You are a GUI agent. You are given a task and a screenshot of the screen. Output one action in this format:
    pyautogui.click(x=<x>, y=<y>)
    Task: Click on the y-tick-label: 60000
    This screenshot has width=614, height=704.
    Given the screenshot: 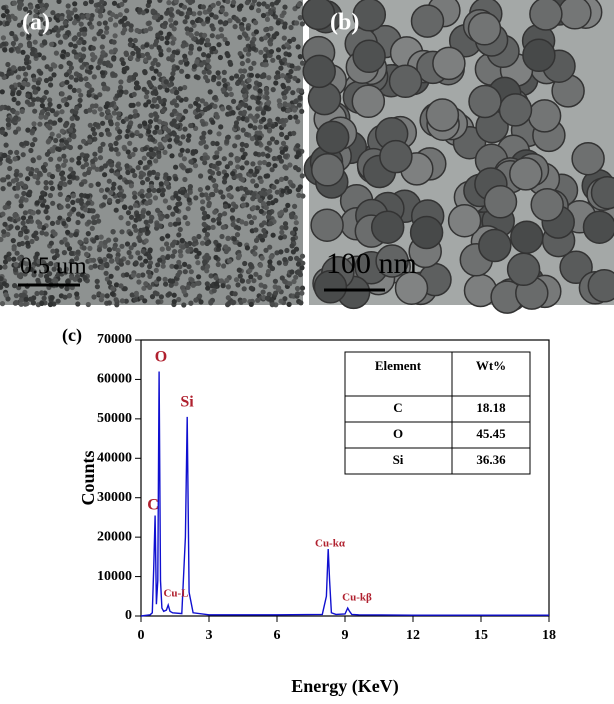 What is the action you would take?
    pyautogui.click(x=114, y=379)
    